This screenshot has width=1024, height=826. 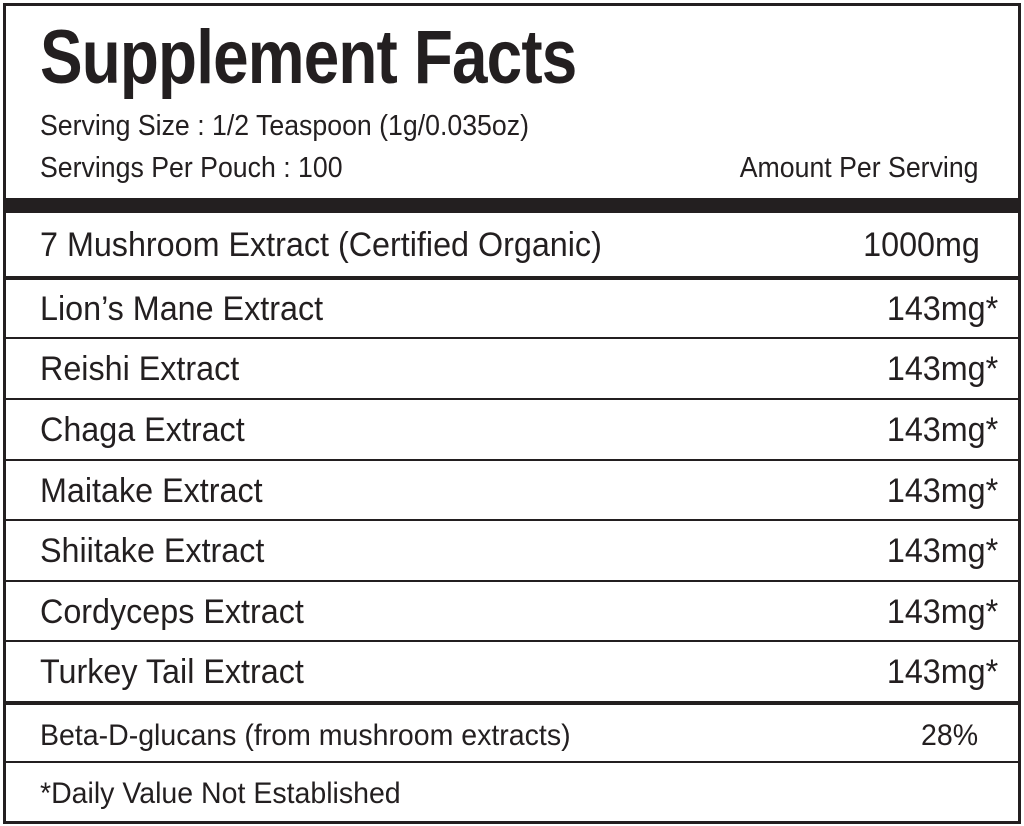 What do you see at coordinates (512, 612) in the screenshot?
I see `ingredient-row: Cordyceps Extract 143mg*` at bounding box center [512, 612].